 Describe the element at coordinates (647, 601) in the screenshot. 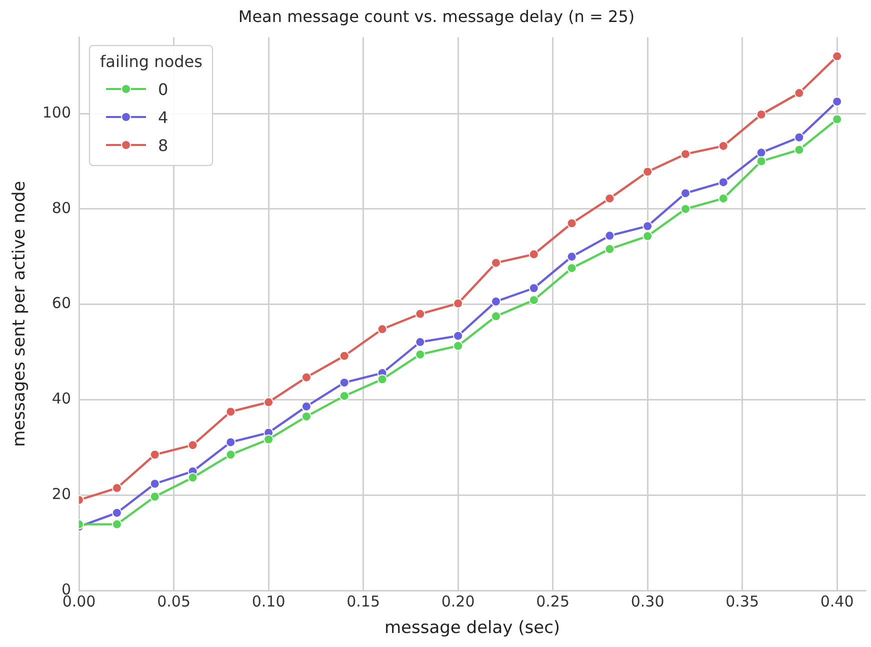

I see `x-tick-label: 0.30` at that location.